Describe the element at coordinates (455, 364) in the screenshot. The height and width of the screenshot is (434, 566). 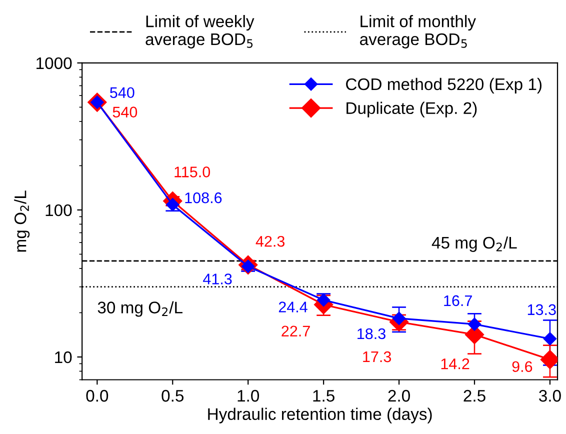
I see `data-label: 14.2` at that location.